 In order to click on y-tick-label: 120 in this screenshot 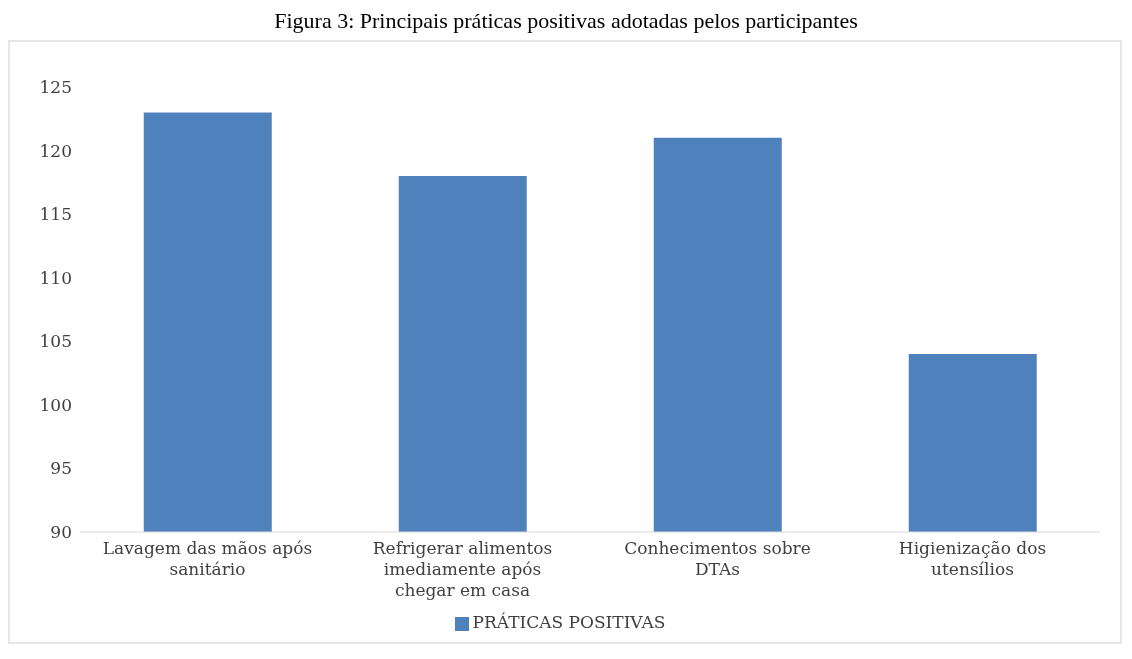, I will do `click(55, 150)`.